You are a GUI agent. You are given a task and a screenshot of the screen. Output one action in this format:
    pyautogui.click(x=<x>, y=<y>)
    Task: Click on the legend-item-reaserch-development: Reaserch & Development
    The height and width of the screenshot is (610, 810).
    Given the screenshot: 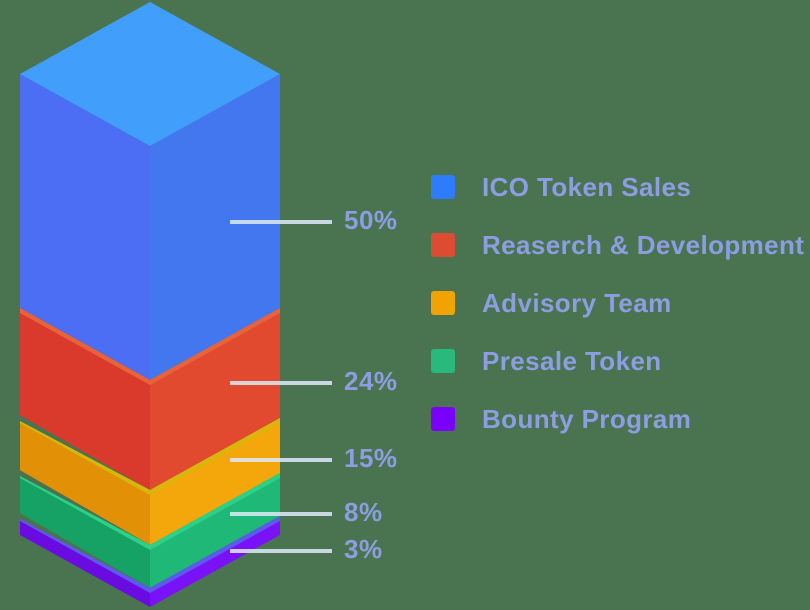 What is the action you would take?
    pyautogui.click(x=617, y=245)
    